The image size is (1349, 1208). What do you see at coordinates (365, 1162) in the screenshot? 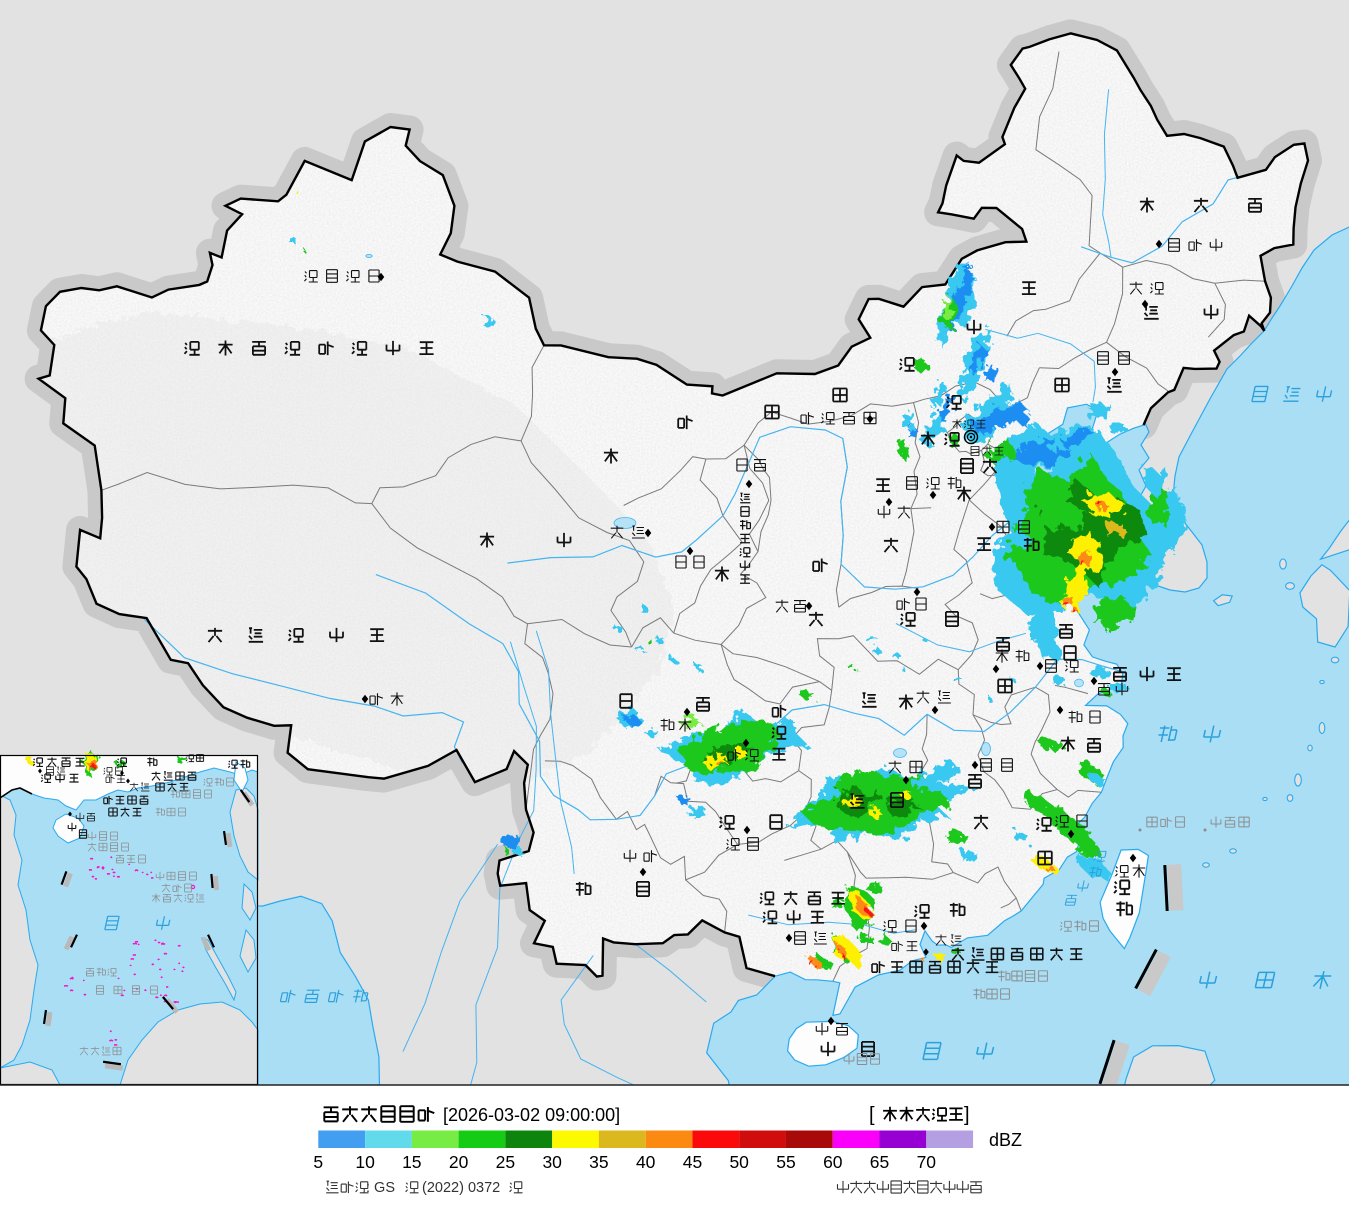
I see `svg-text: 10` at bounding box center [365, 1162].